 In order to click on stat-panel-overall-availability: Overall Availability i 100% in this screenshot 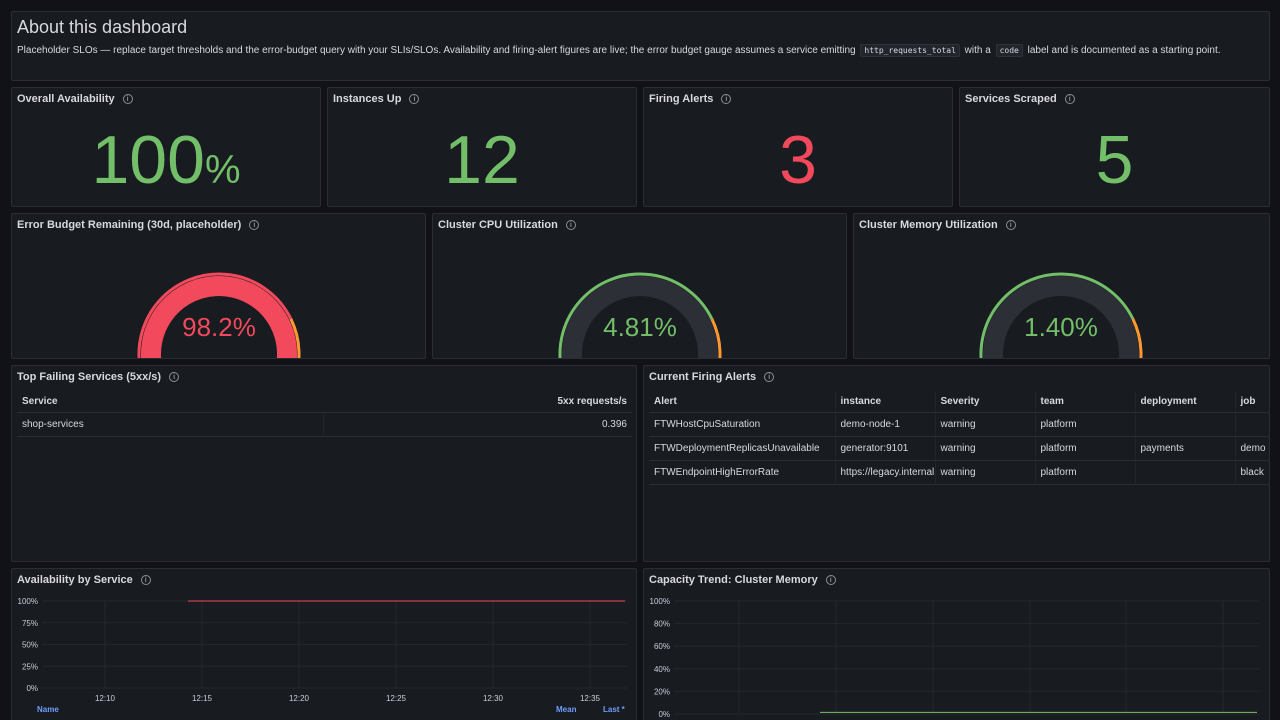, I will do `click(166, 147)`.